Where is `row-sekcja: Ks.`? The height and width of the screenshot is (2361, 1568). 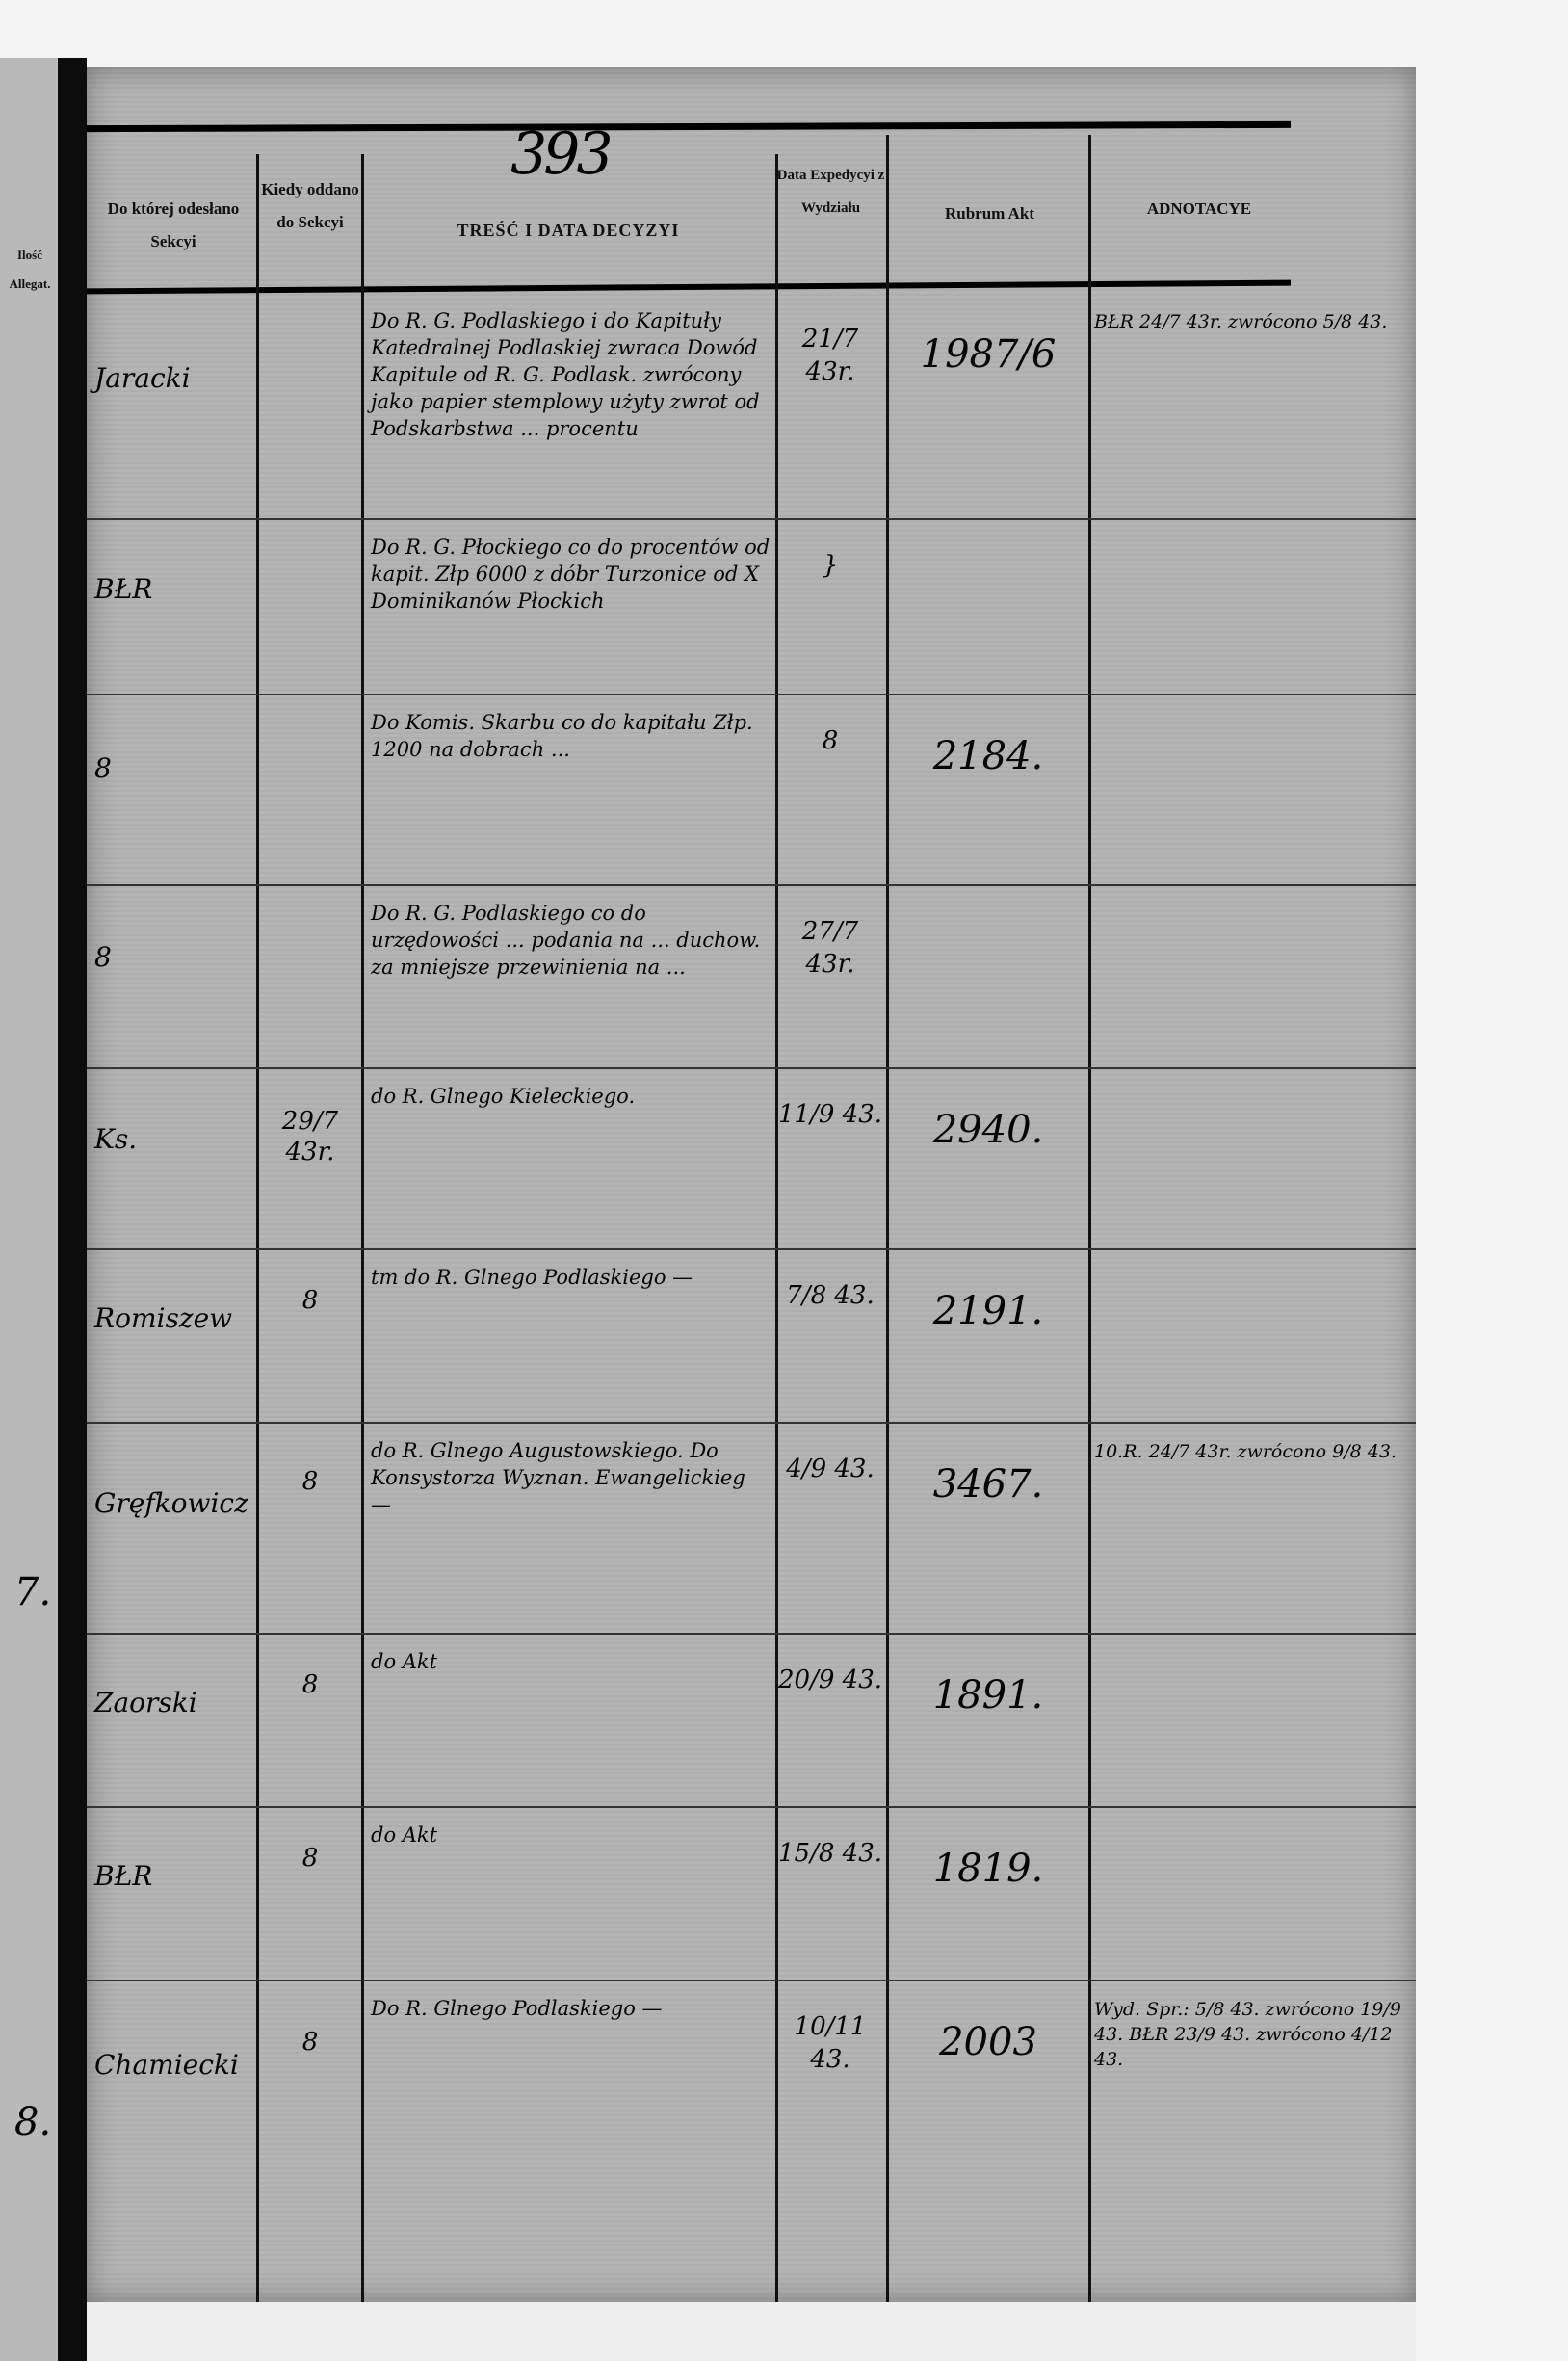 row-sekcja: Ks. is located at coordinates (116, 1139).